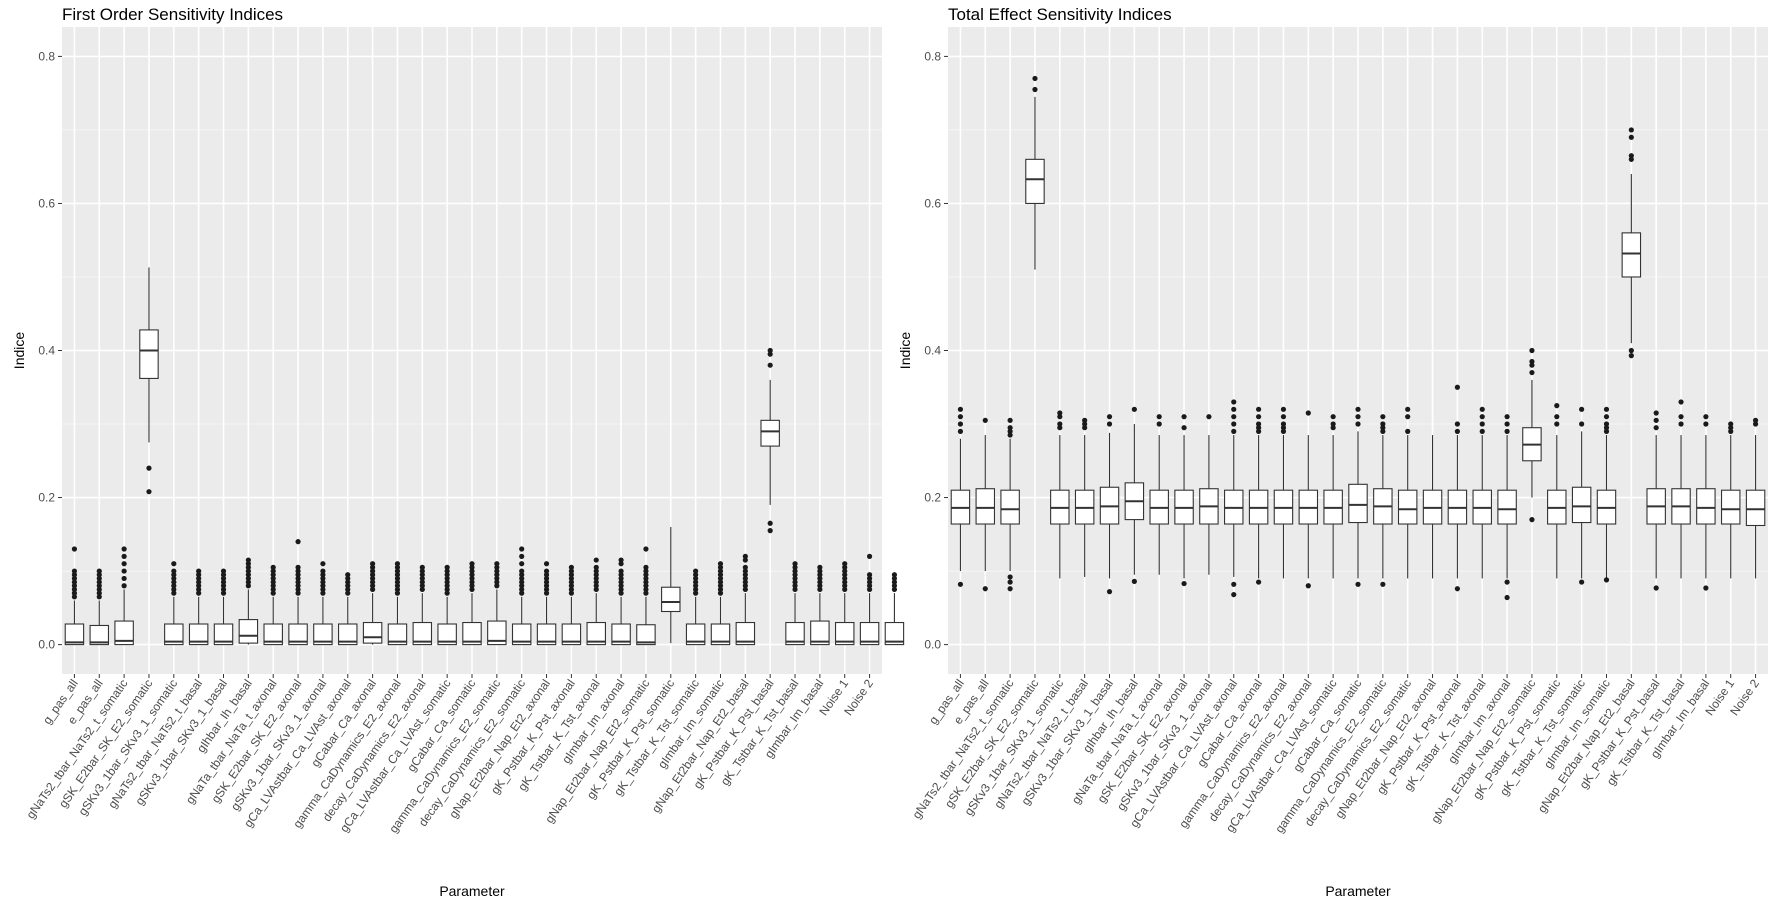 This screenshot has width=1772, height=924. I want to click on y-tick-label: 0.2, so click(932, 498).